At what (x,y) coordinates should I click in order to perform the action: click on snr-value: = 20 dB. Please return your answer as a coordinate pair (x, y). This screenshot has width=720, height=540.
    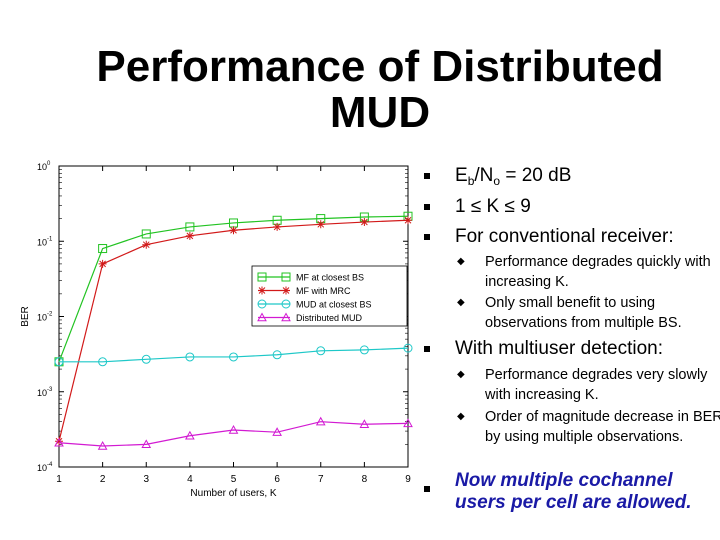
    Looking at the image, I should click on (536, 175).